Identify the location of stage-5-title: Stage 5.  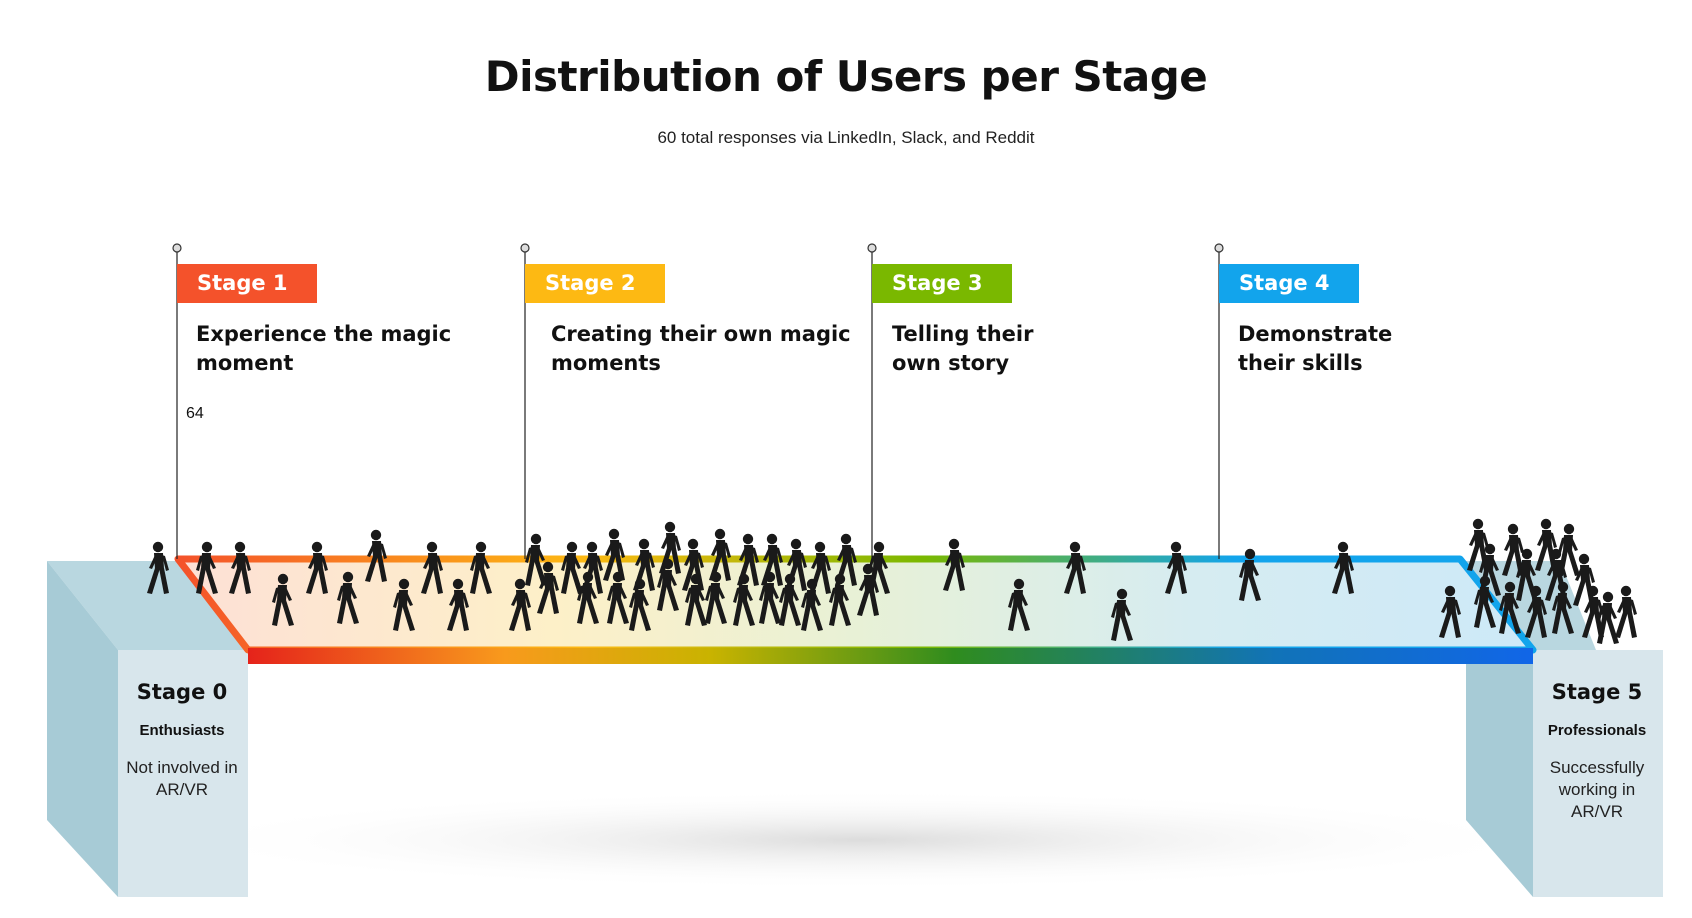
(1597, 692).